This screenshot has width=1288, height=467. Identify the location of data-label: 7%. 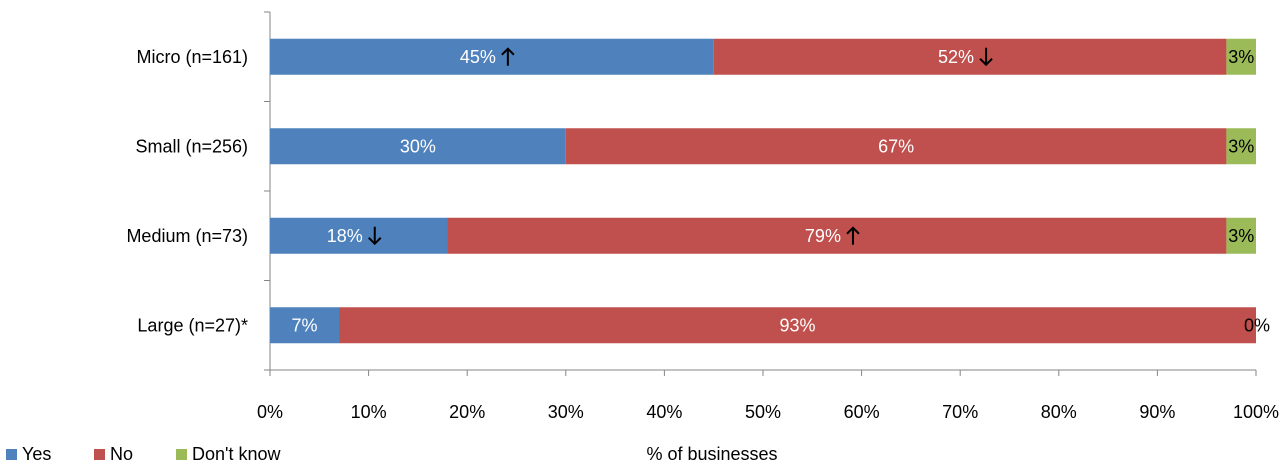
(305, 325).